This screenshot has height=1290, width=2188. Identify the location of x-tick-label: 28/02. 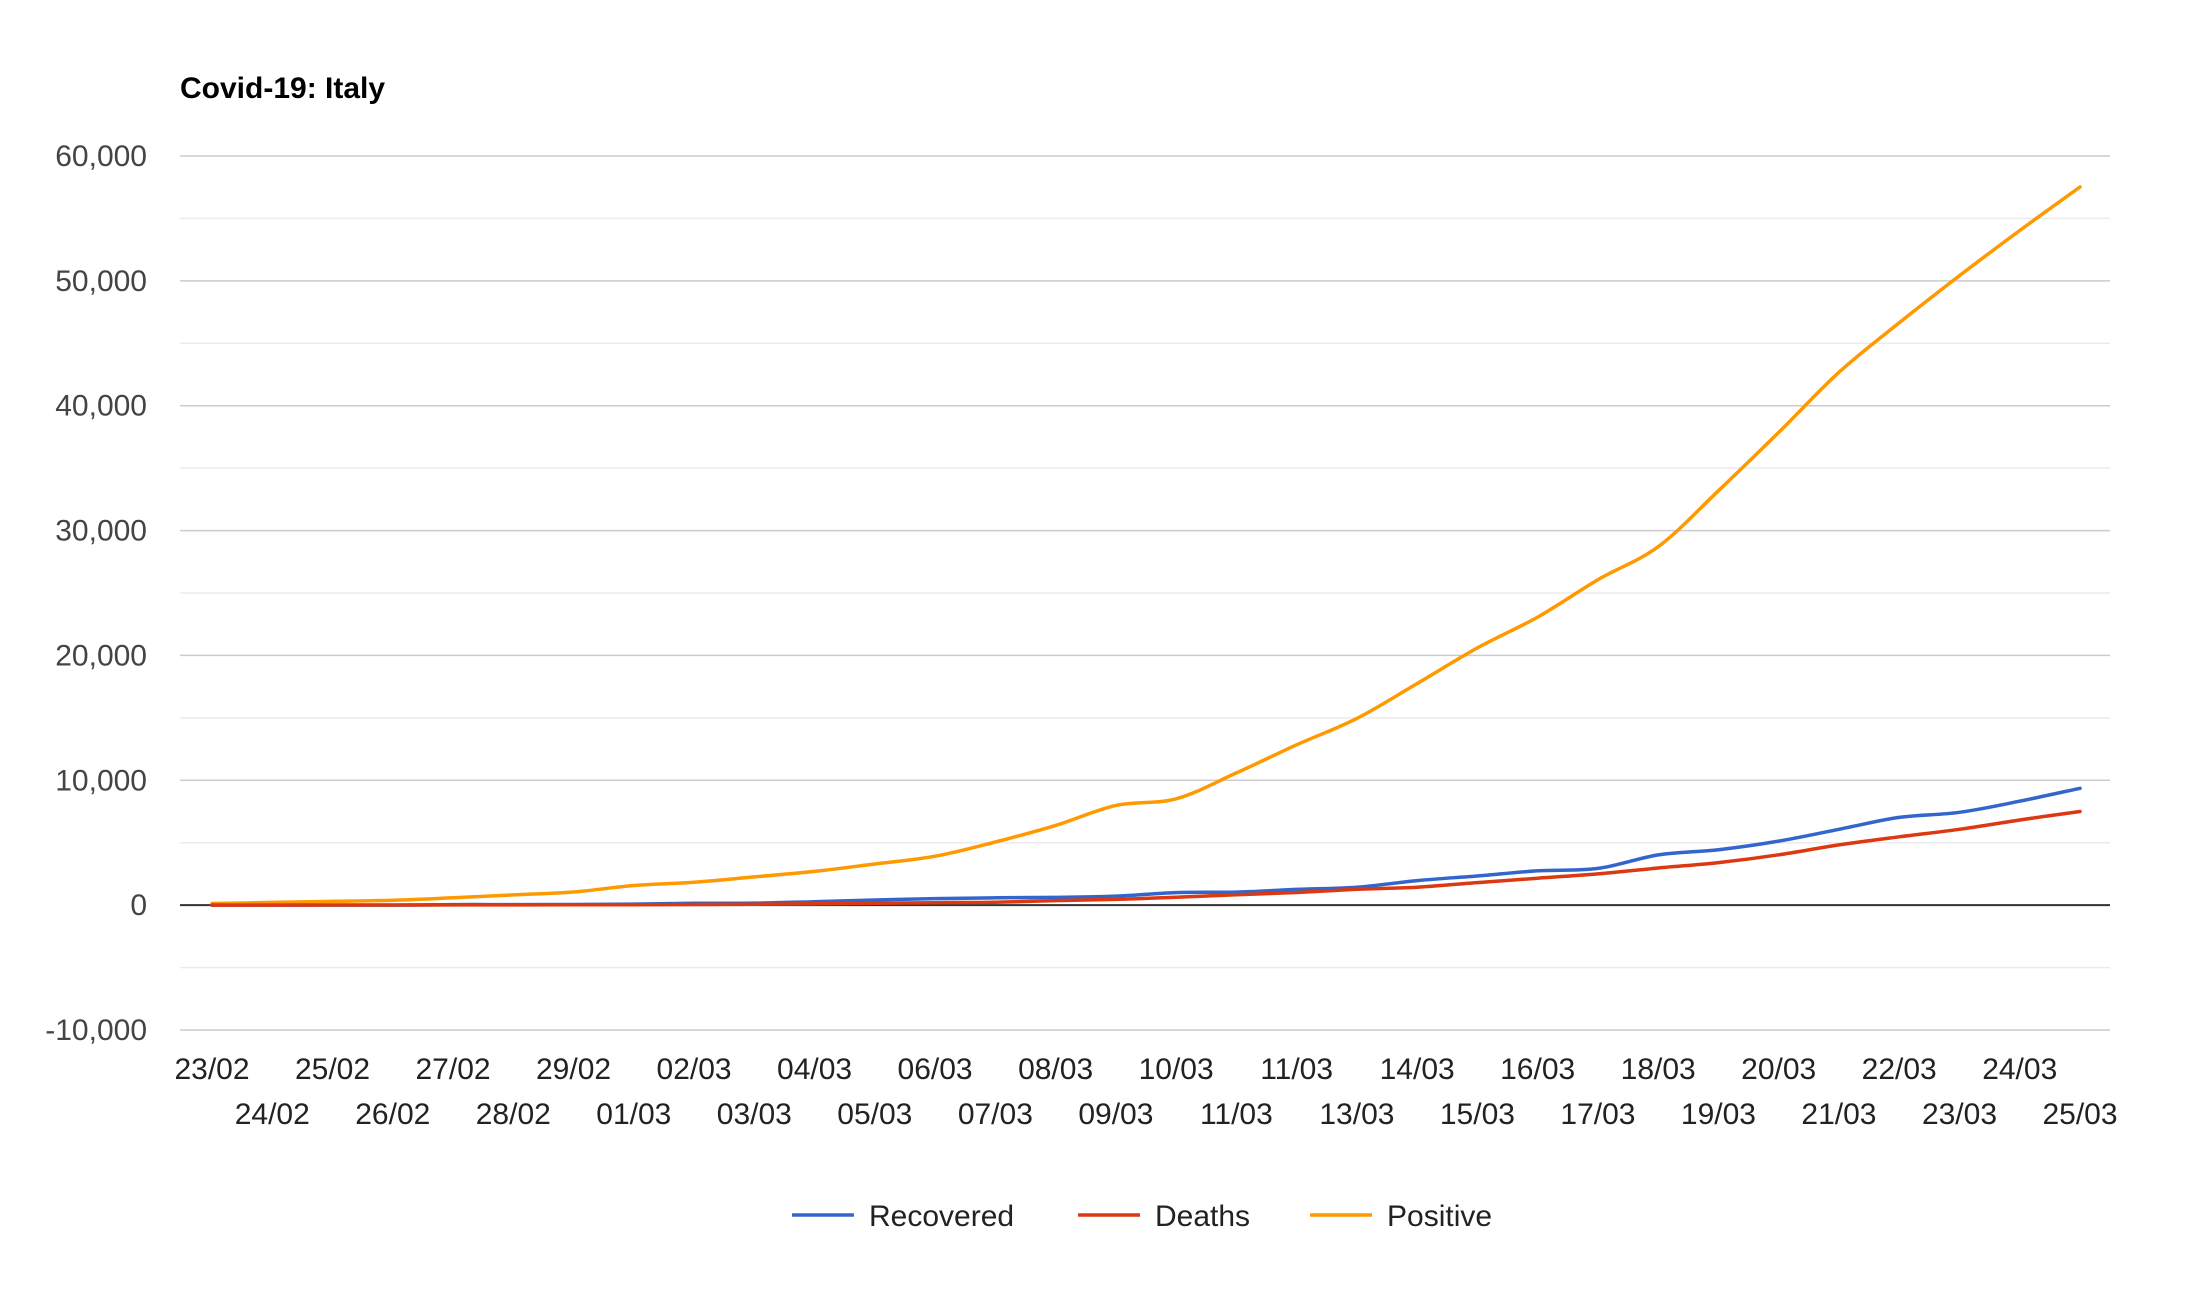
(513, 1114).